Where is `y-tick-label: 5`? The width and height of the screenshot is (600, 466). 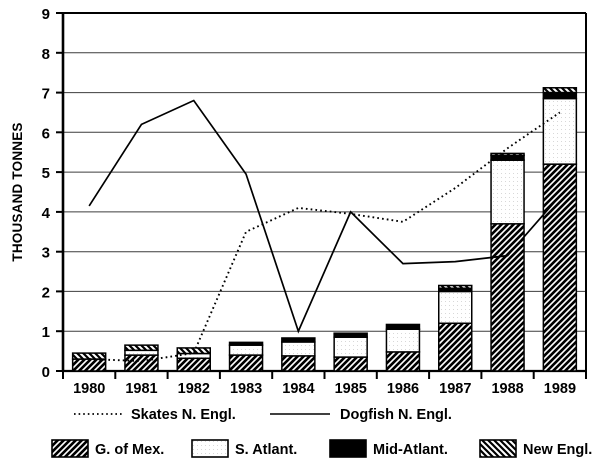 y-tick-label: 5 is located at coordinates (46, 173).